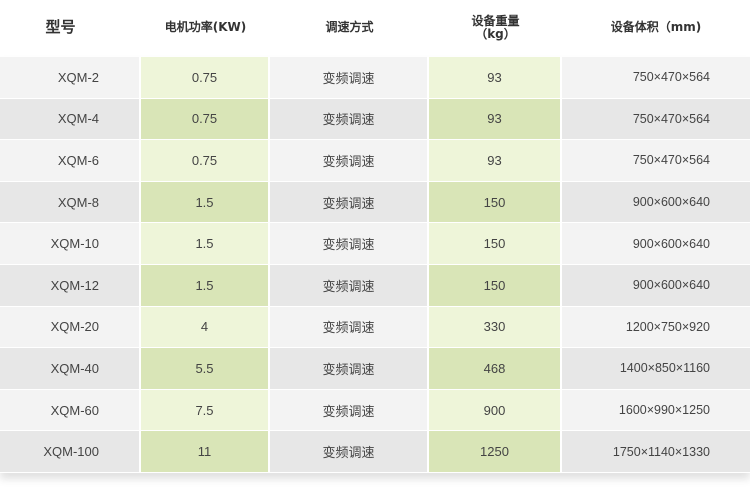 Image resolution: width=750 pixels, height=492 pixels. I want to click on table-row: XQM-12 1.5 变频调速 150 900×600×640, so click(375, 285).